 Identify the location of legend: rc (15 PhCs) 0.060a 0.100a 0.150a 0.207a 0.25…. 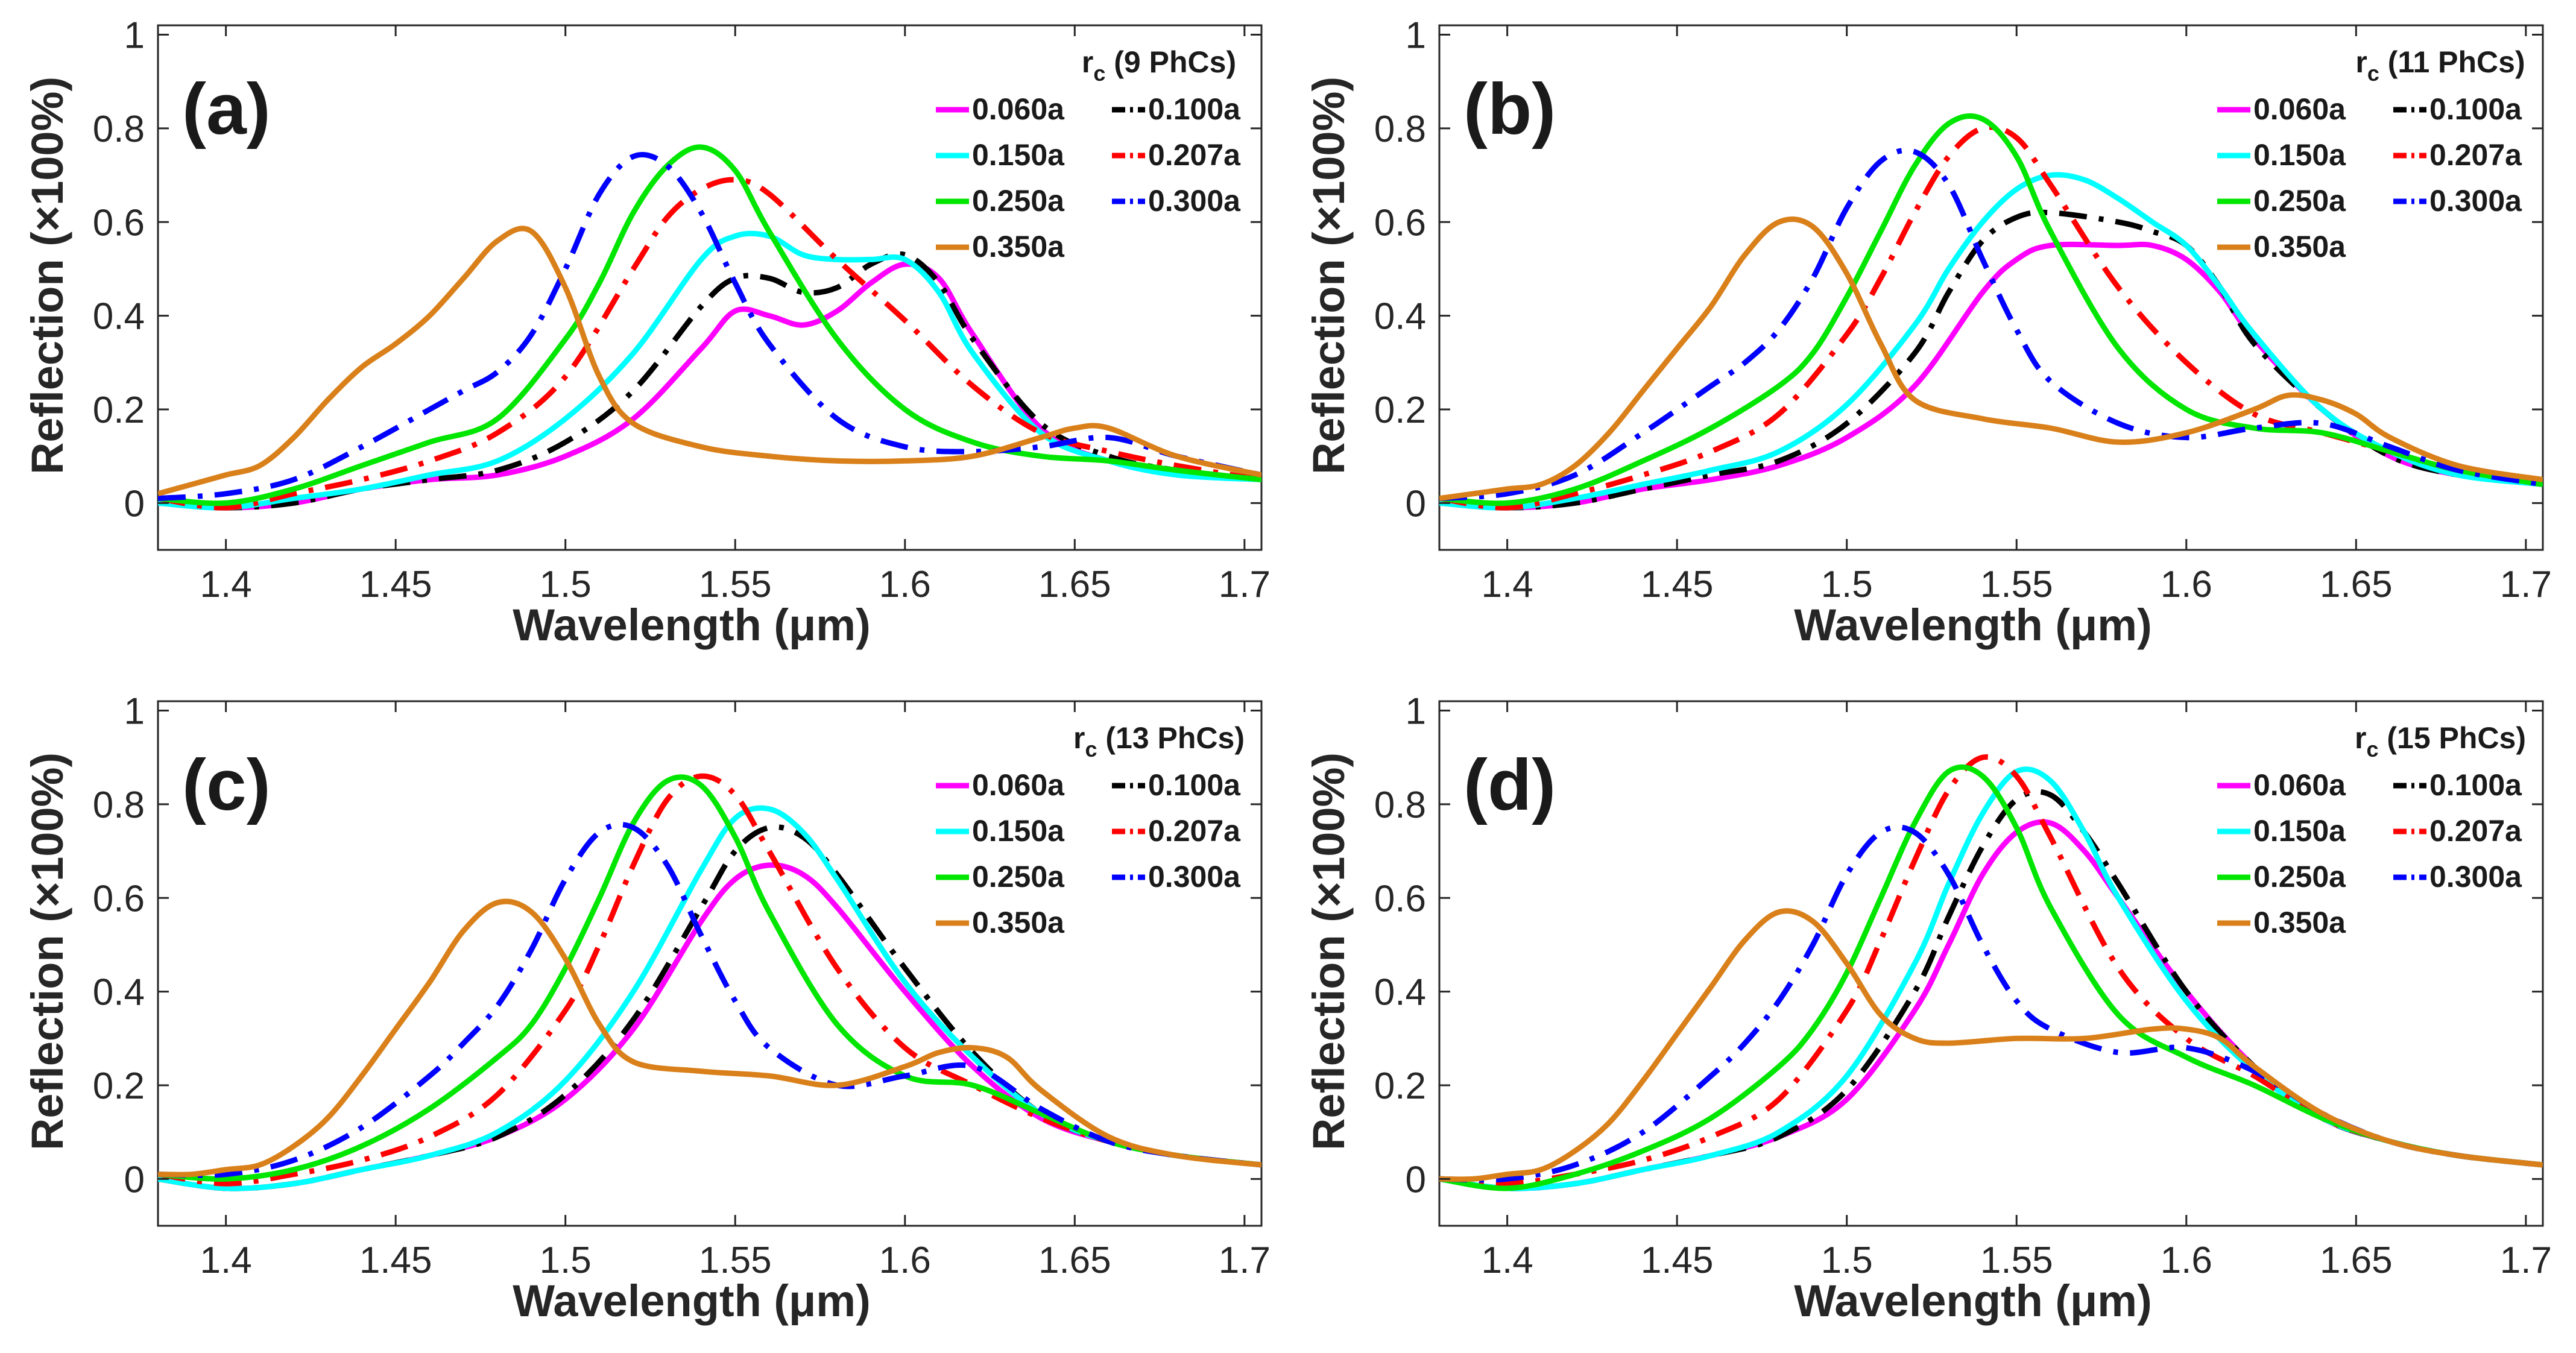
(2371, 830).